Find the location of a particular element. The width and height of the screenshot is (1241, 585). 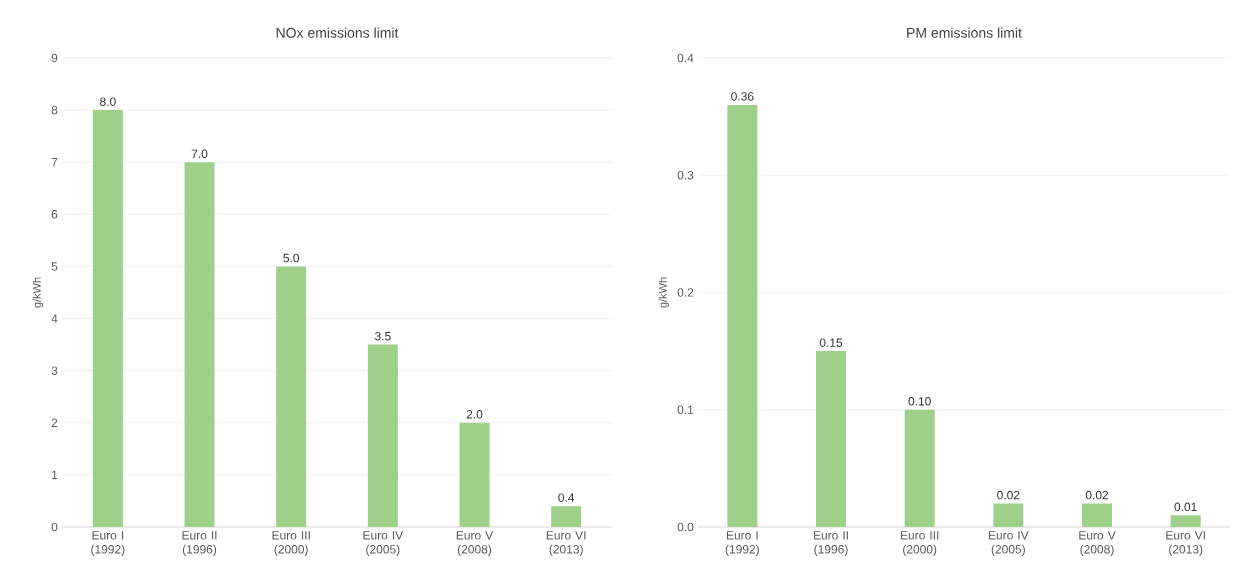

y-tick-label: 7 is located at coordinates (54, 162).